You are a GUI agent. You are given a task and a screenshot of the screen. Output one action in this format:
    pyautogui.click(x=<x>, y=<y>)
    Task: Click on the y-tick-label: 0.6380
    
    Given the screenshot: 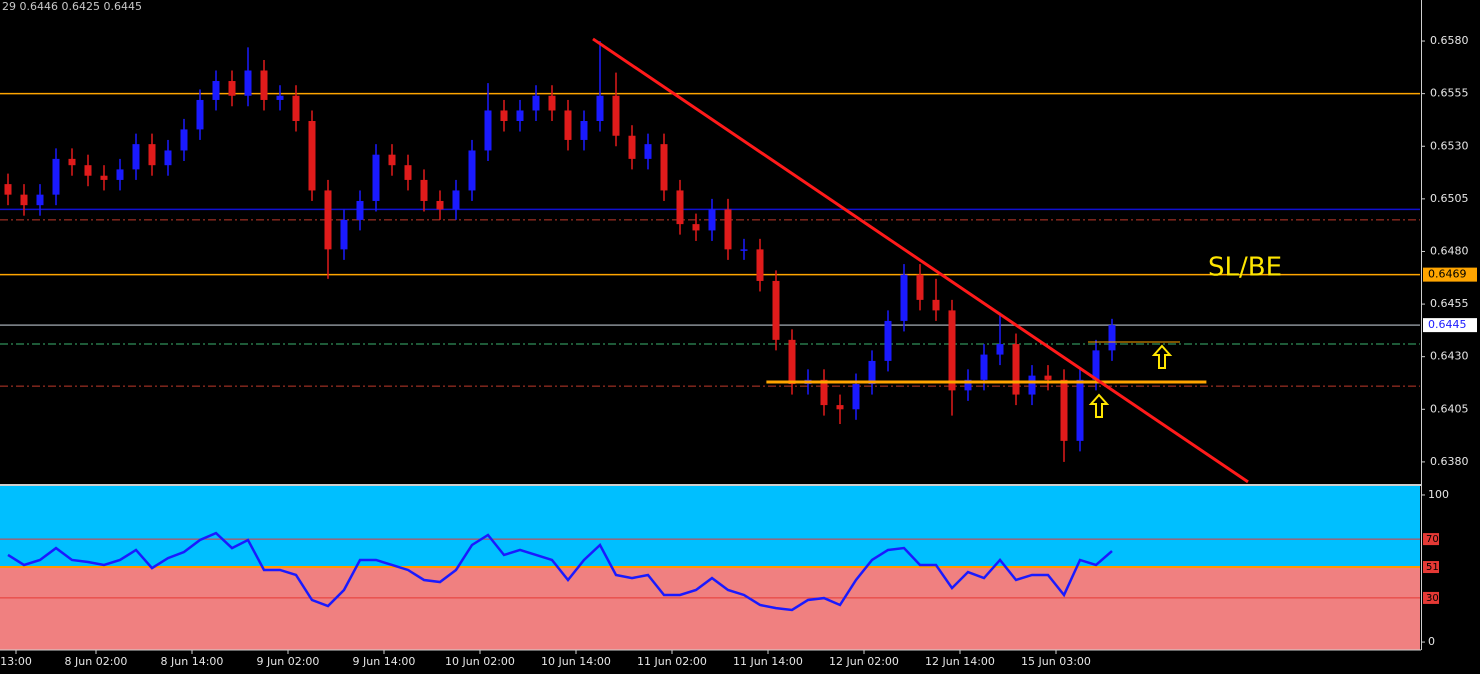 What is the action you would take?
    pyautogui.click(x=1449, y=461)
    